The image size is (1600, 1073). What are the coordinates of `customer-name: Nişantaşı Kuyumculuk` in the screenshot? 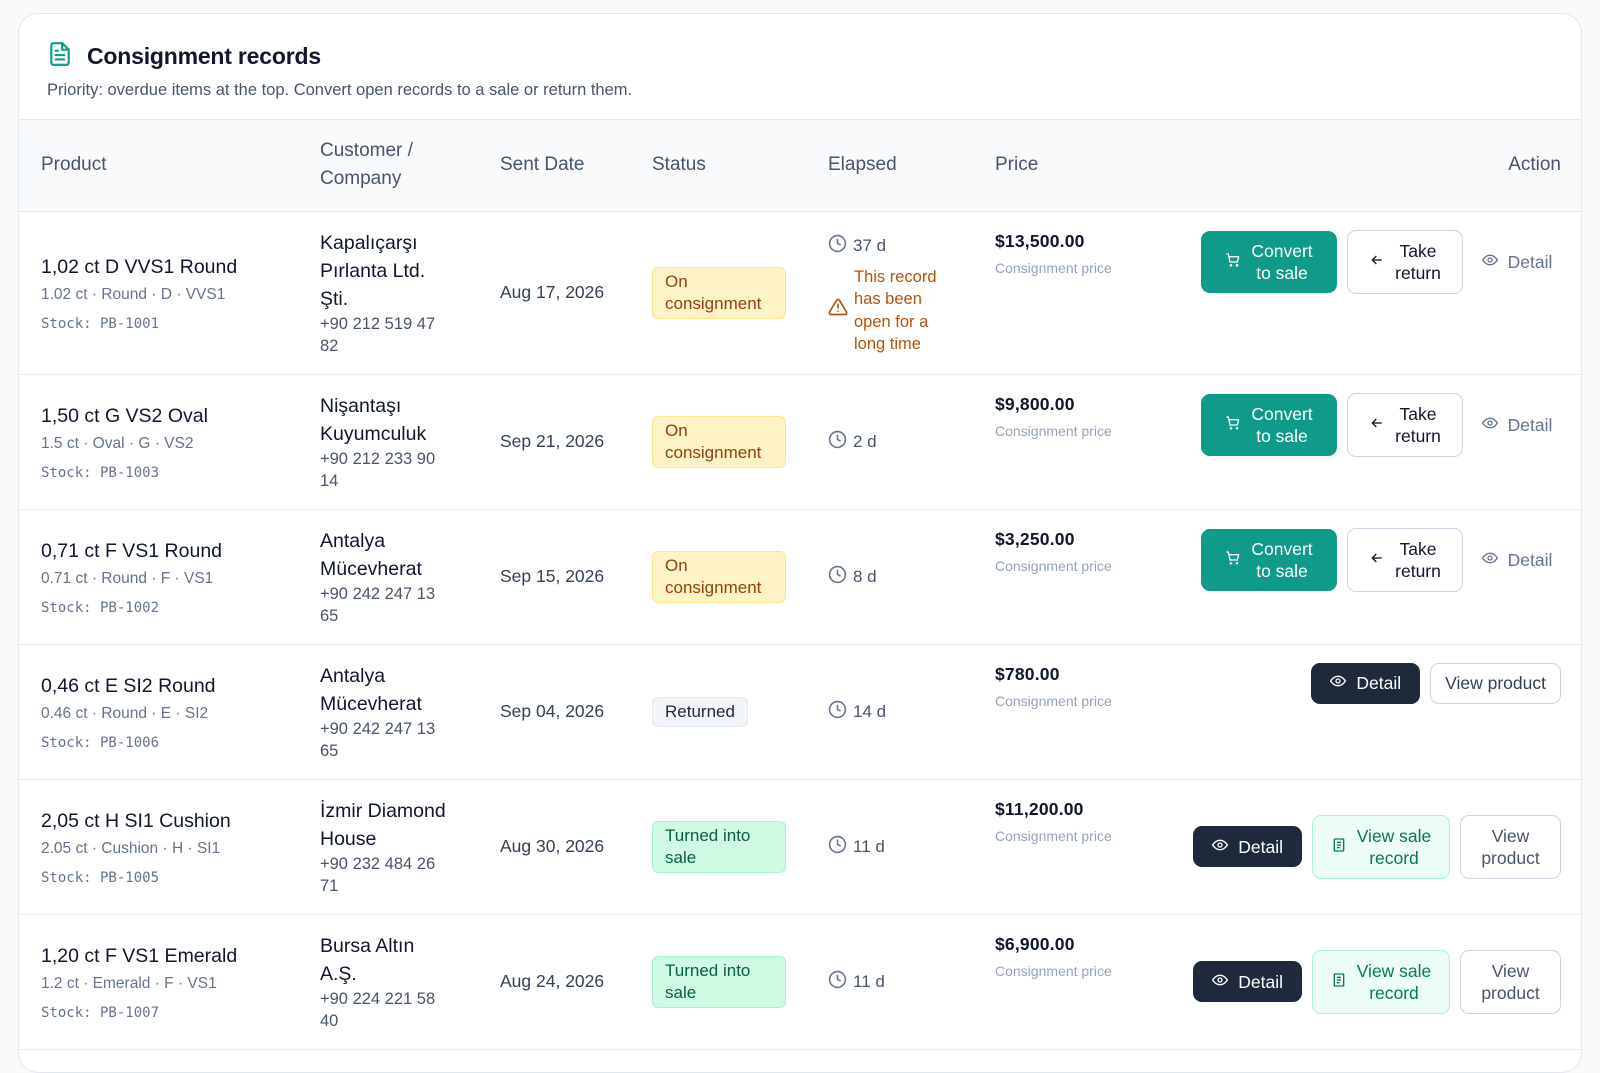 It's located at (373, 419).